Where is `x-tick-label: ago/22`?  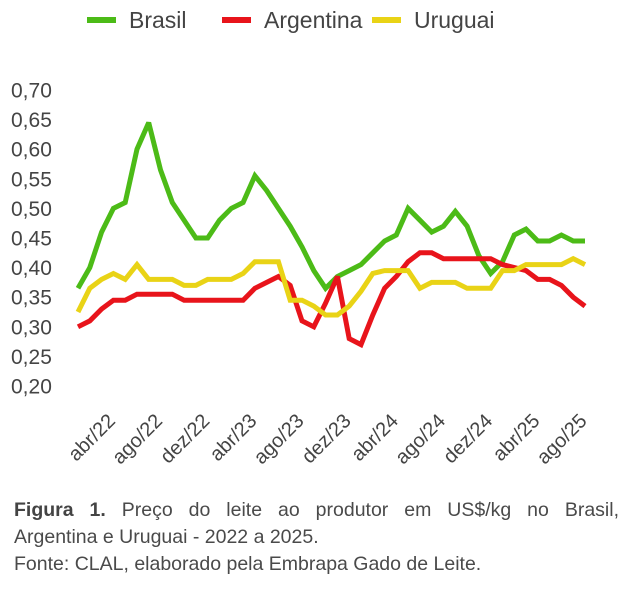 x-tick-label: ago/22 is located at coordinates (137, 439).